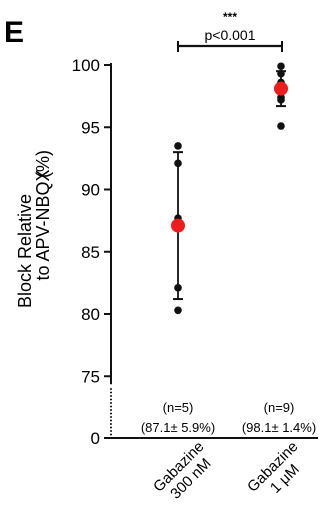 This screenshot has height=528, width=329. Describe the element at coordinates (86, 65) in the screenshot. I see `y-tick-label: 100` at that location.